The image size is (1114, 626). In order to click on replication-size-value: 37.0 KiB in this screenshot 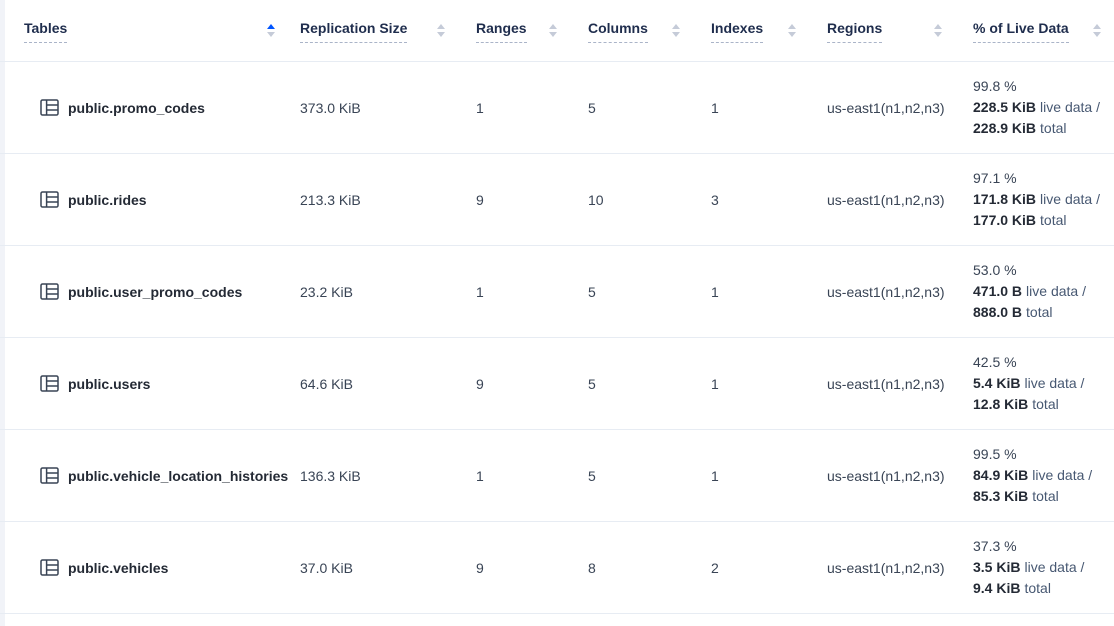, I will do `click(326, 567)`.